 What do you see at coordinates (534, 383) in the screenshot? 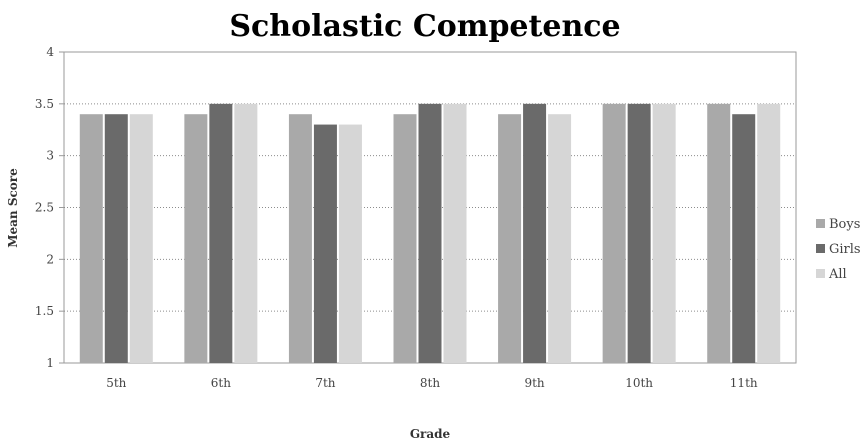
I see `x-tick-label: 9th` at bounding box center [534, 383].